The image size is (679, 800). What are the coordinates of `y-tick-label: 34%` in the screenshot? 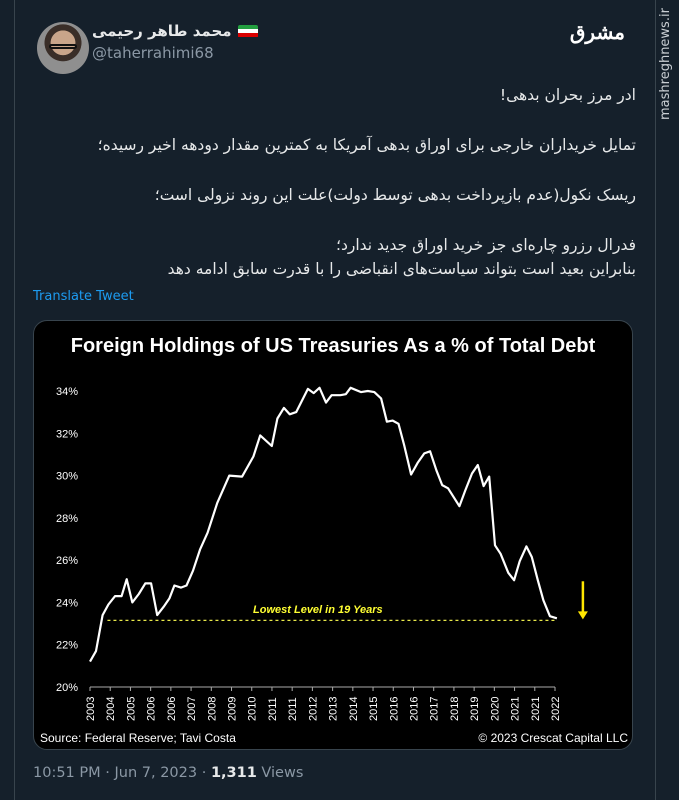 It's located at (67, 392).